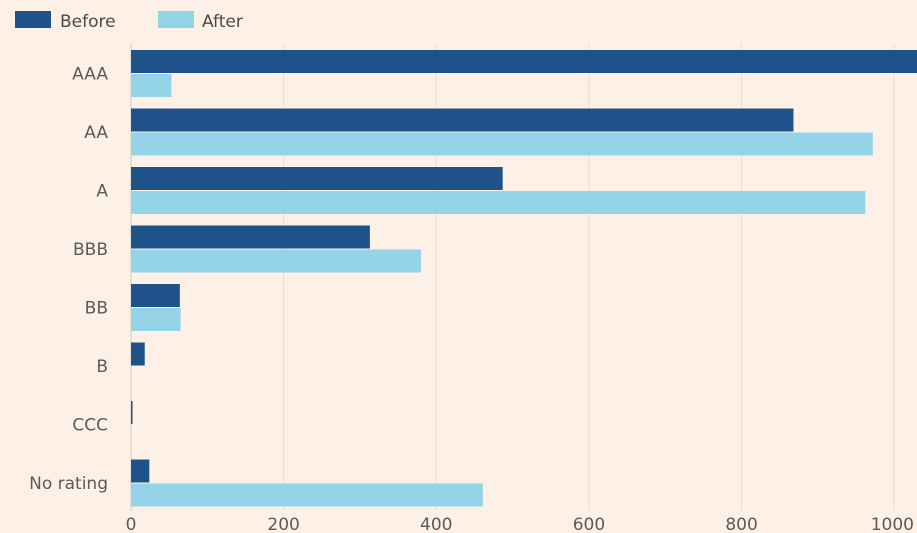 The image size is (917, 533). What do you see at coordinates (741, 524) in the screenshot?
I see `x-tick-label: 800` at bounding box center [741, 524].